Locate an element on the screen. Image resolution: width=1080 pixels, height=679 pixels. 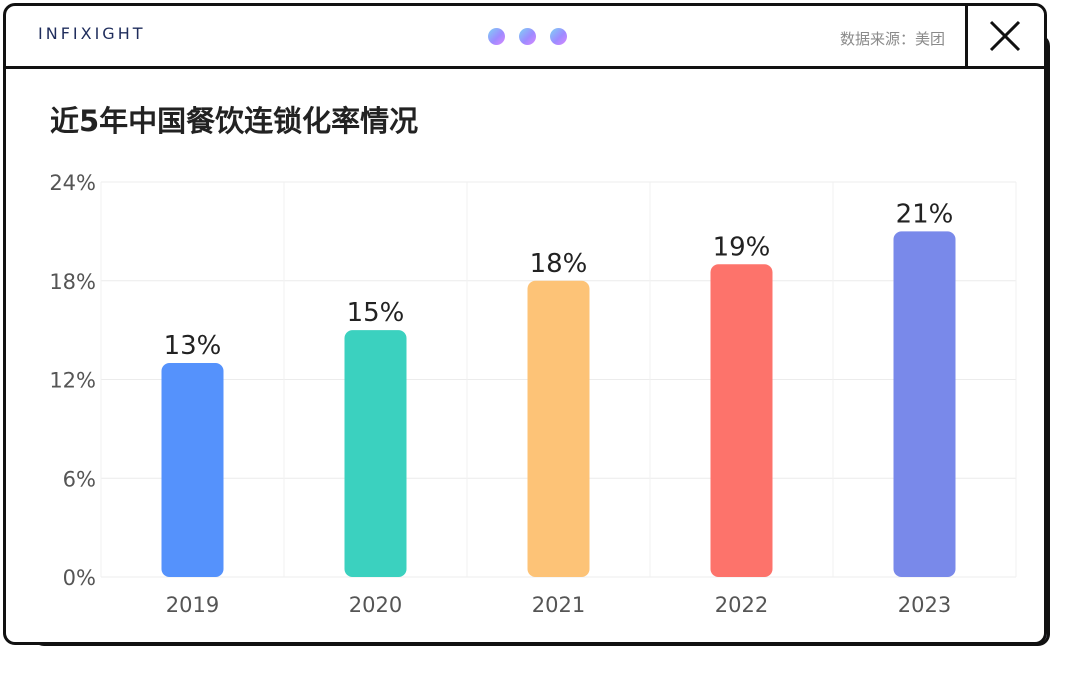
data-label: 19% is located at coordinates (742, 247).